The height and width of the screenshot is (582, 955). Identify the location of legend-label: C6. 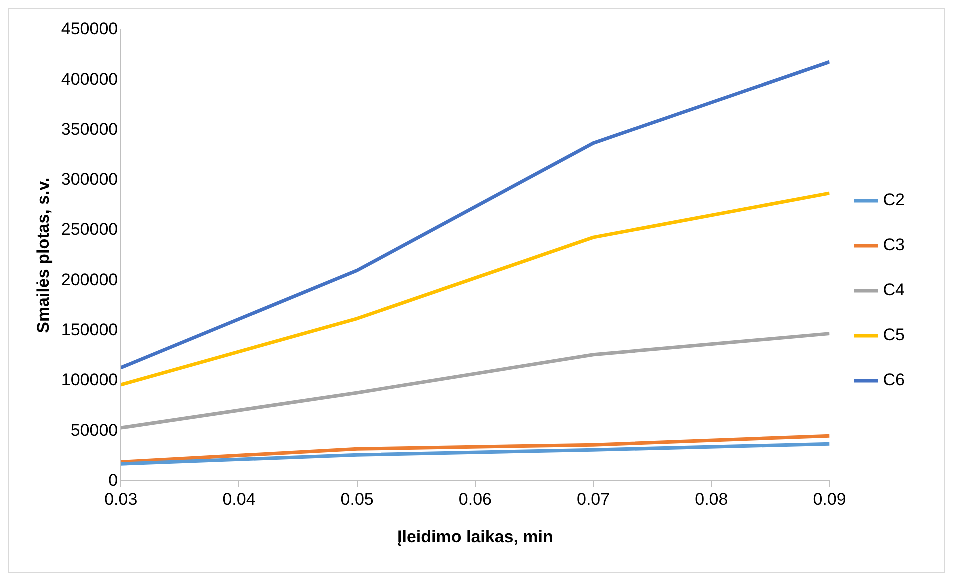
(894, 380).